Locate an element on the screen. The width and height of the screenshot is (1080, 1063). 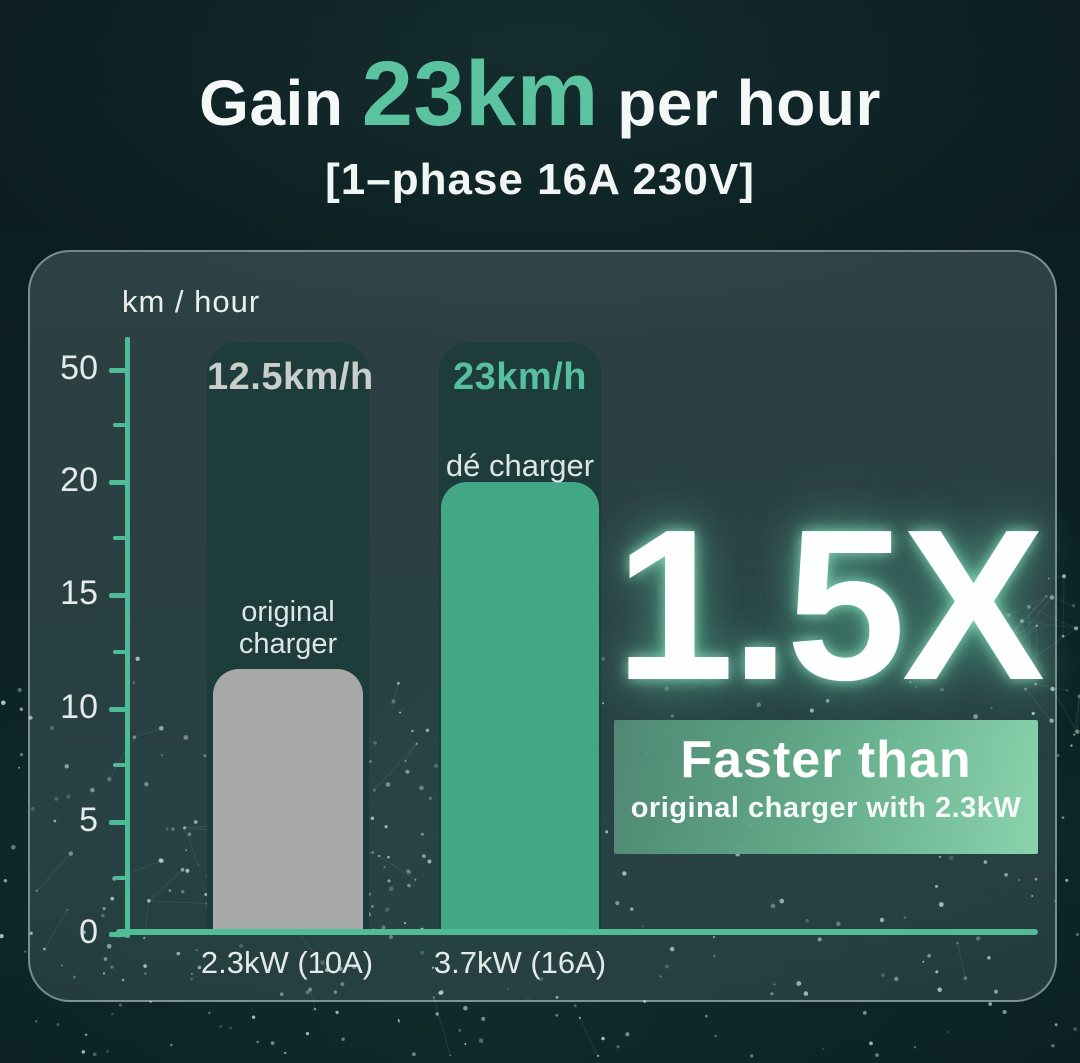
y-tick-label: 5 is located at coordinates (88, 820).